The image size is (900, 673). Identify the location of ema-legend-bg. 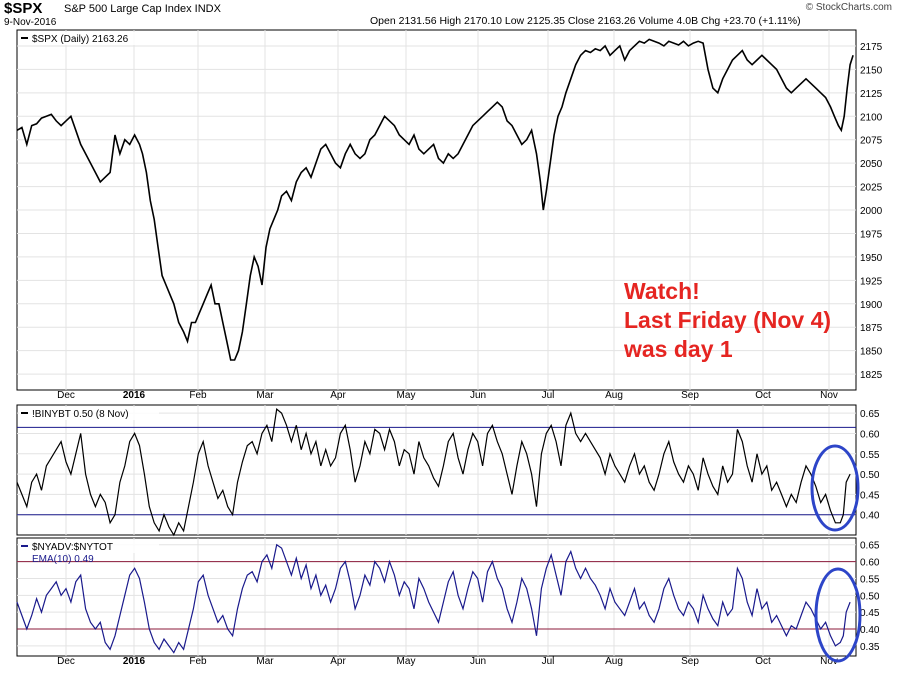
(89, 546).